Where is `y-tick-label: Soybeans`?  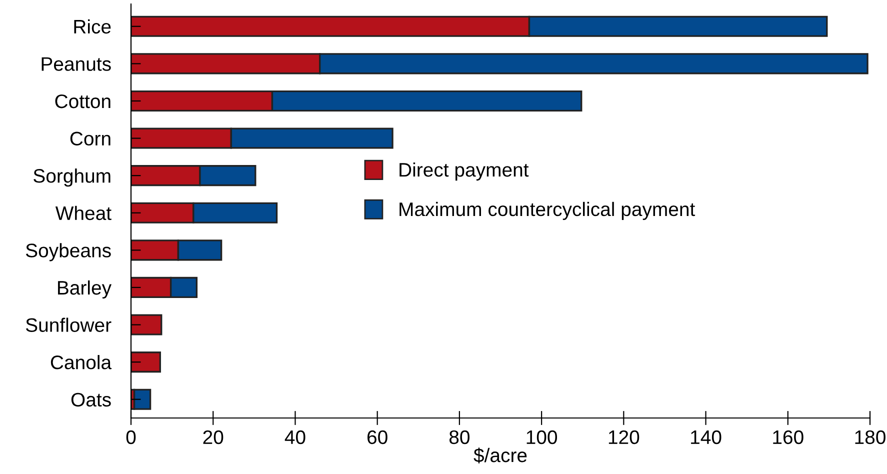 y-tick-label: Soybeans is located at coordinates (68, 252).